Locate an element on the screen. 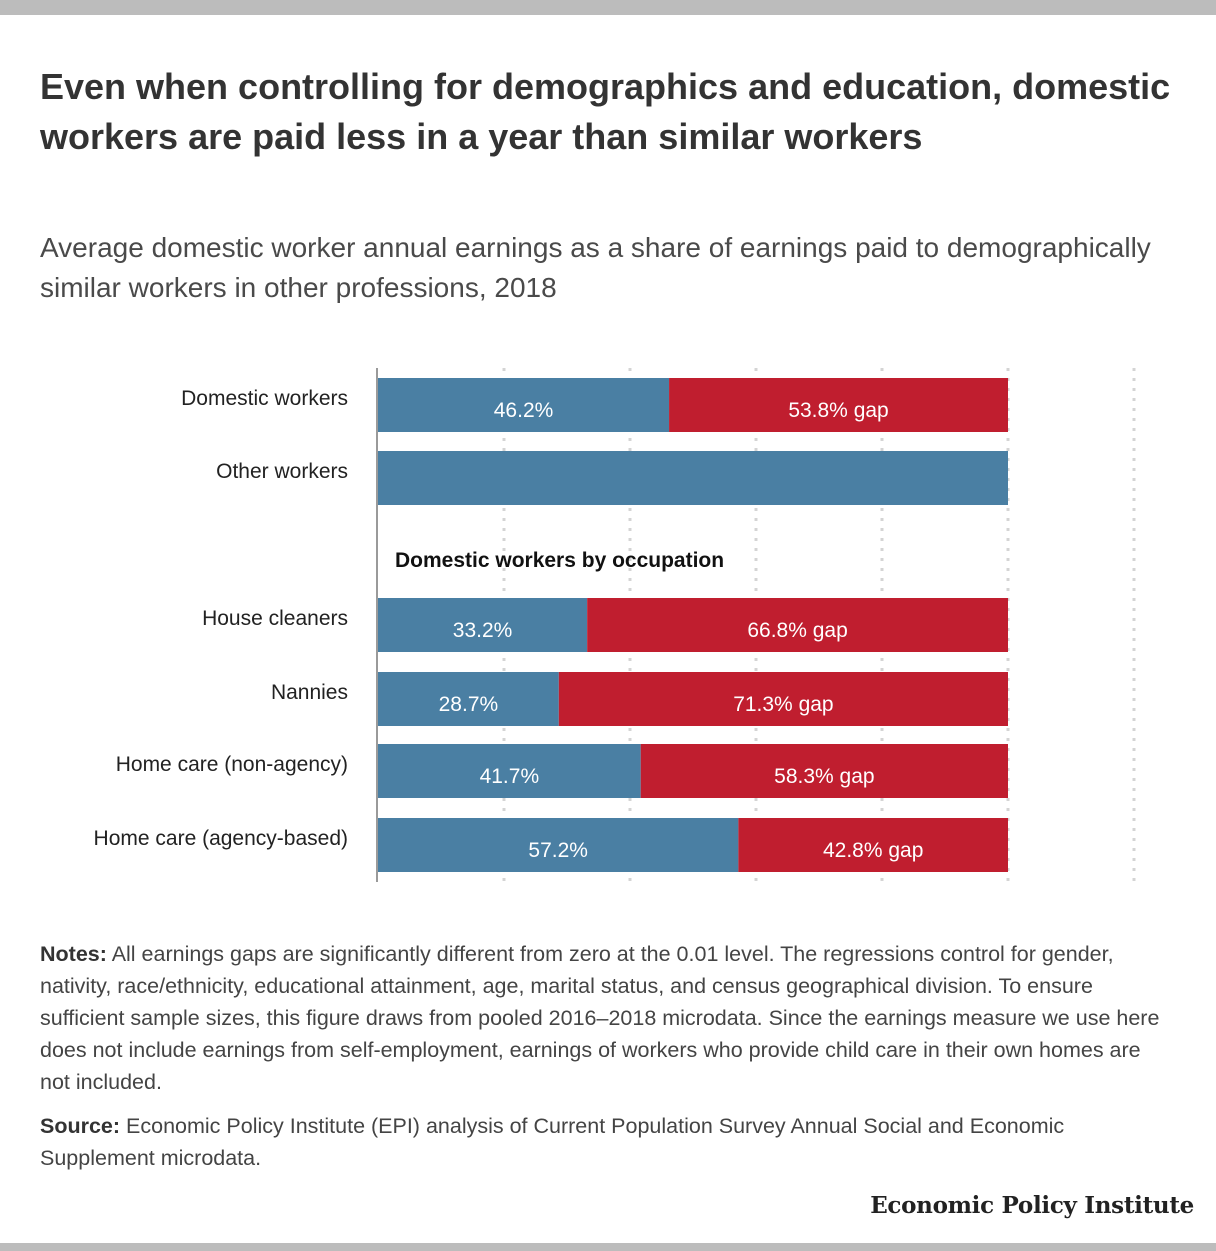 Image resolution: width=1216 pixels, height=1251 pixels. share-data-label: 46.2% is located at coordinates (524, 410).